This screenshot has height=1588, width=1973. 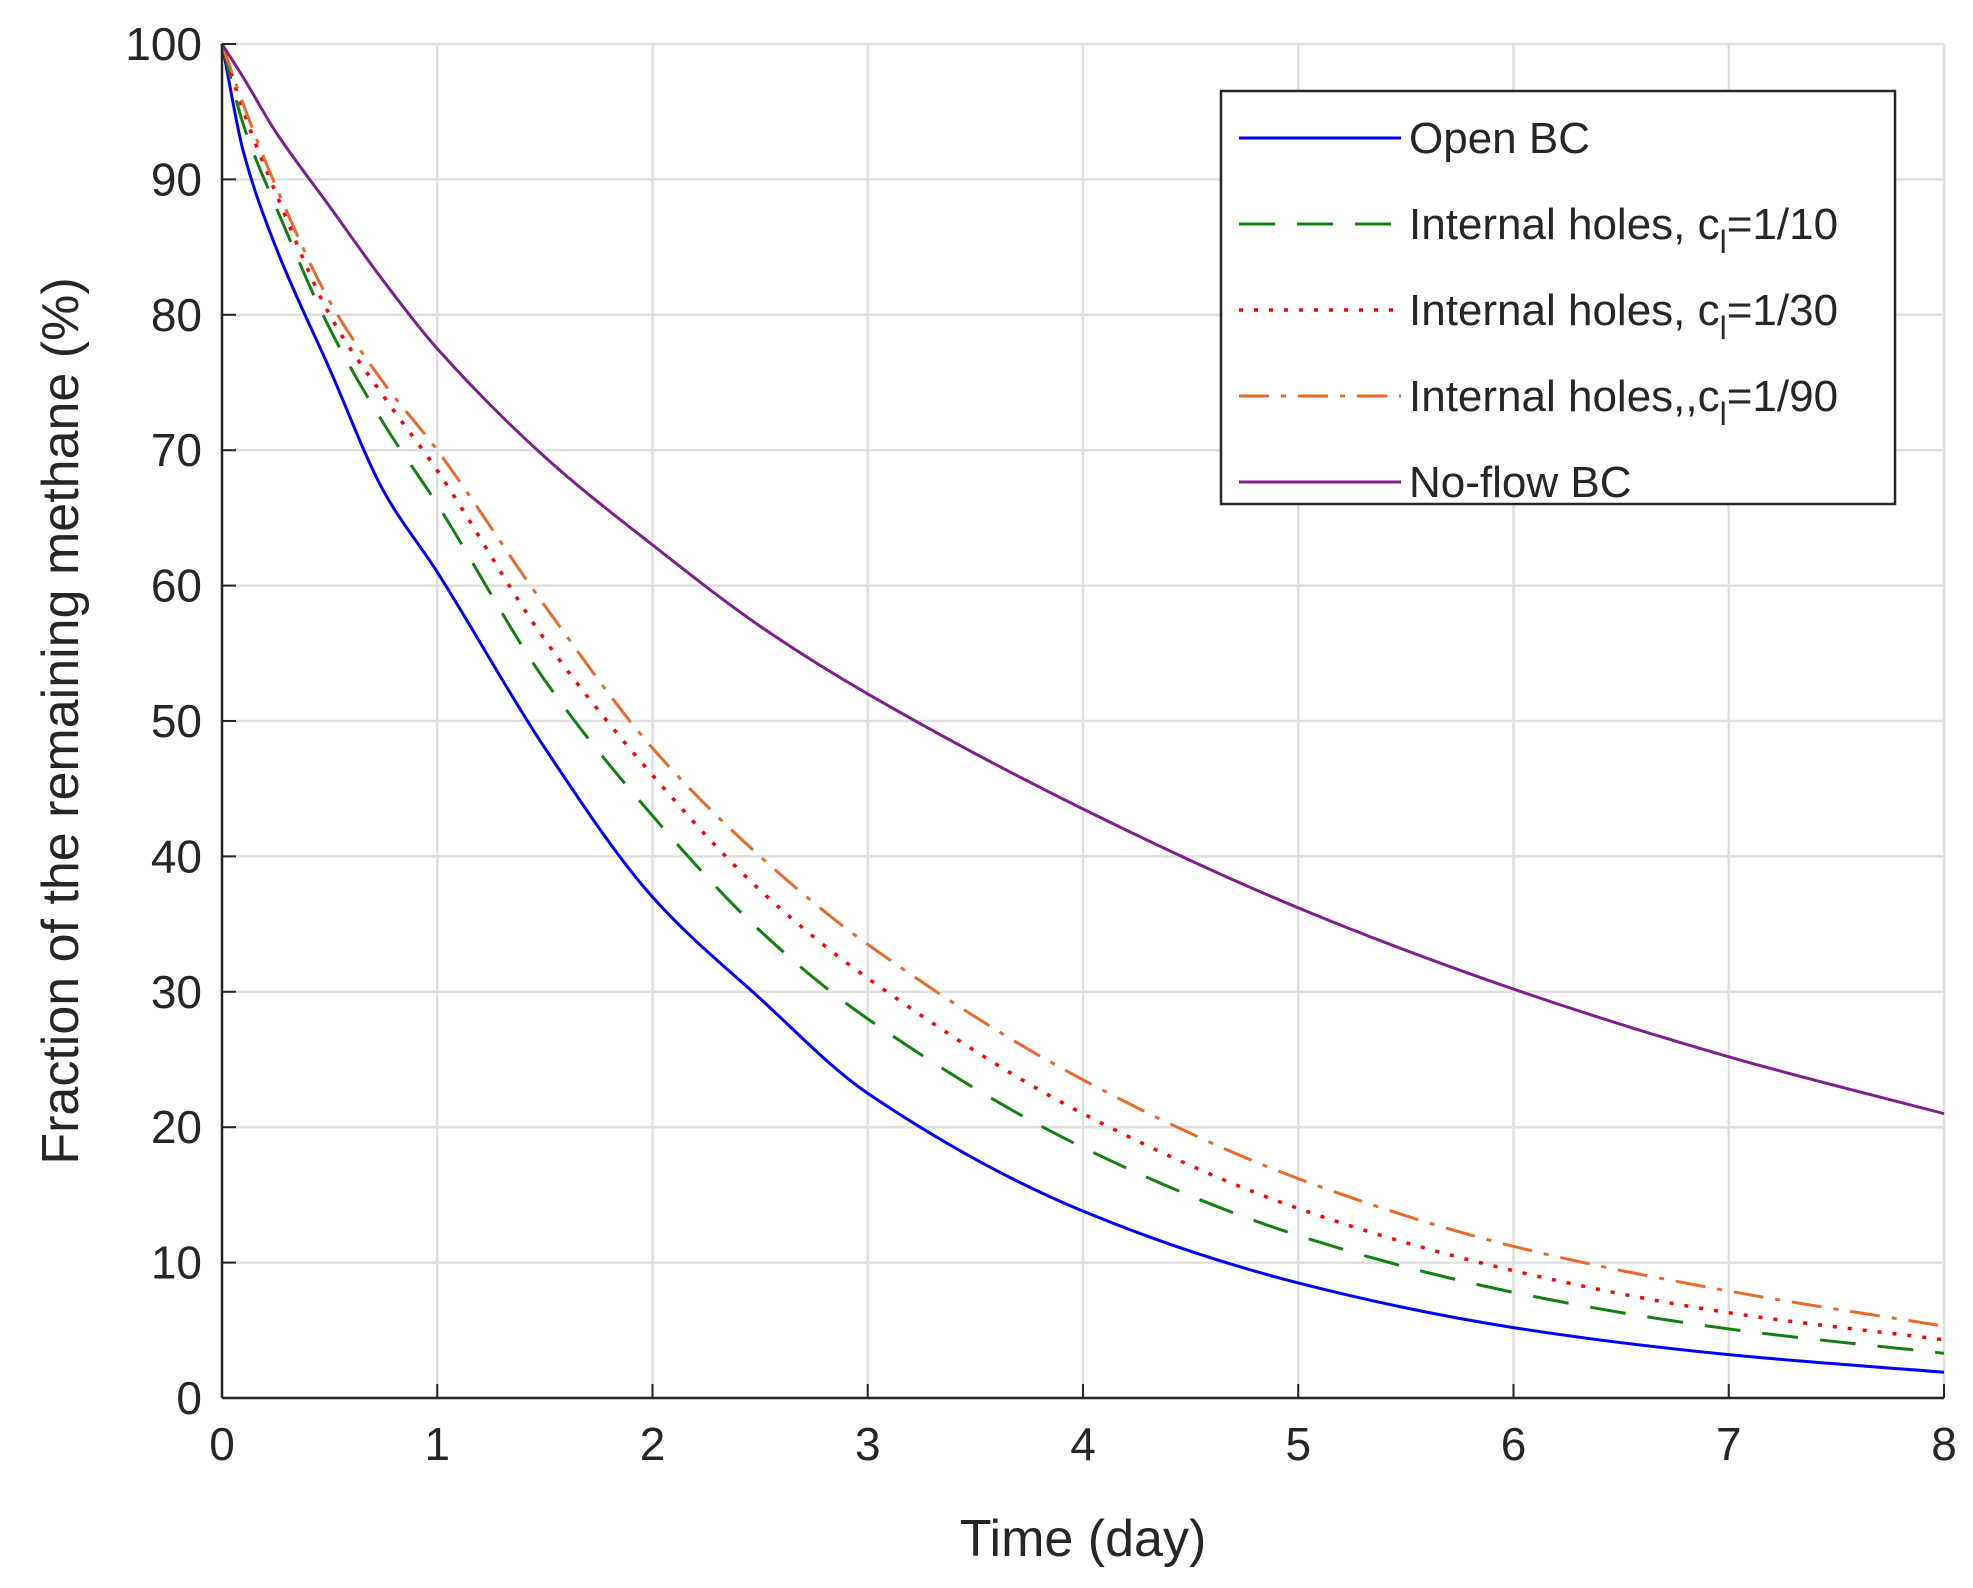 I want to click on legend-label-main: No-flow BC, so click(x=1520, y=482).